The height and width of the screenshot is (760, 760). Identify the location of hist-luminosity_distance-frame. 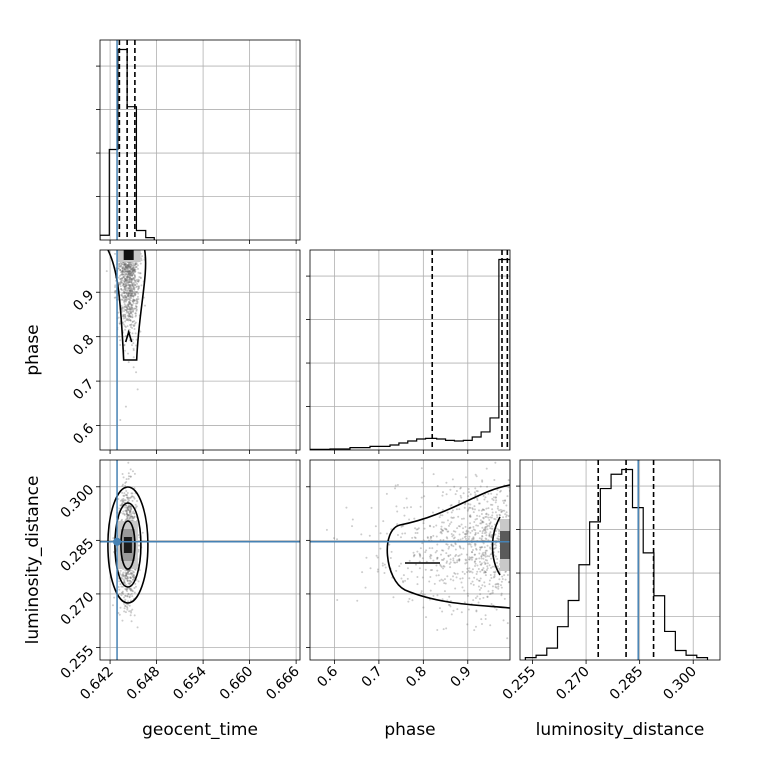
(620, 560).